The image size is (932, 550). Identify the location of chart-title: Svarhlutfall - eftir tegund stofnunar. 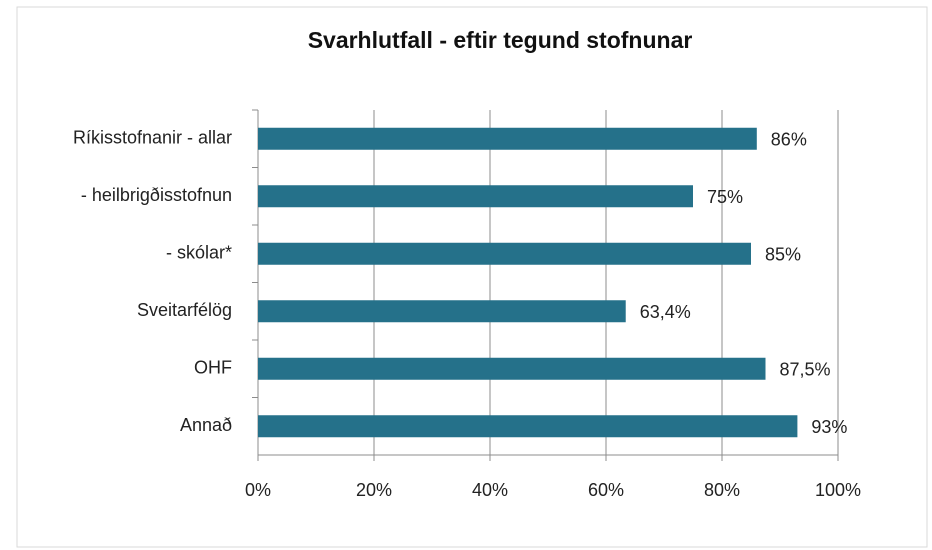
(500, 40).